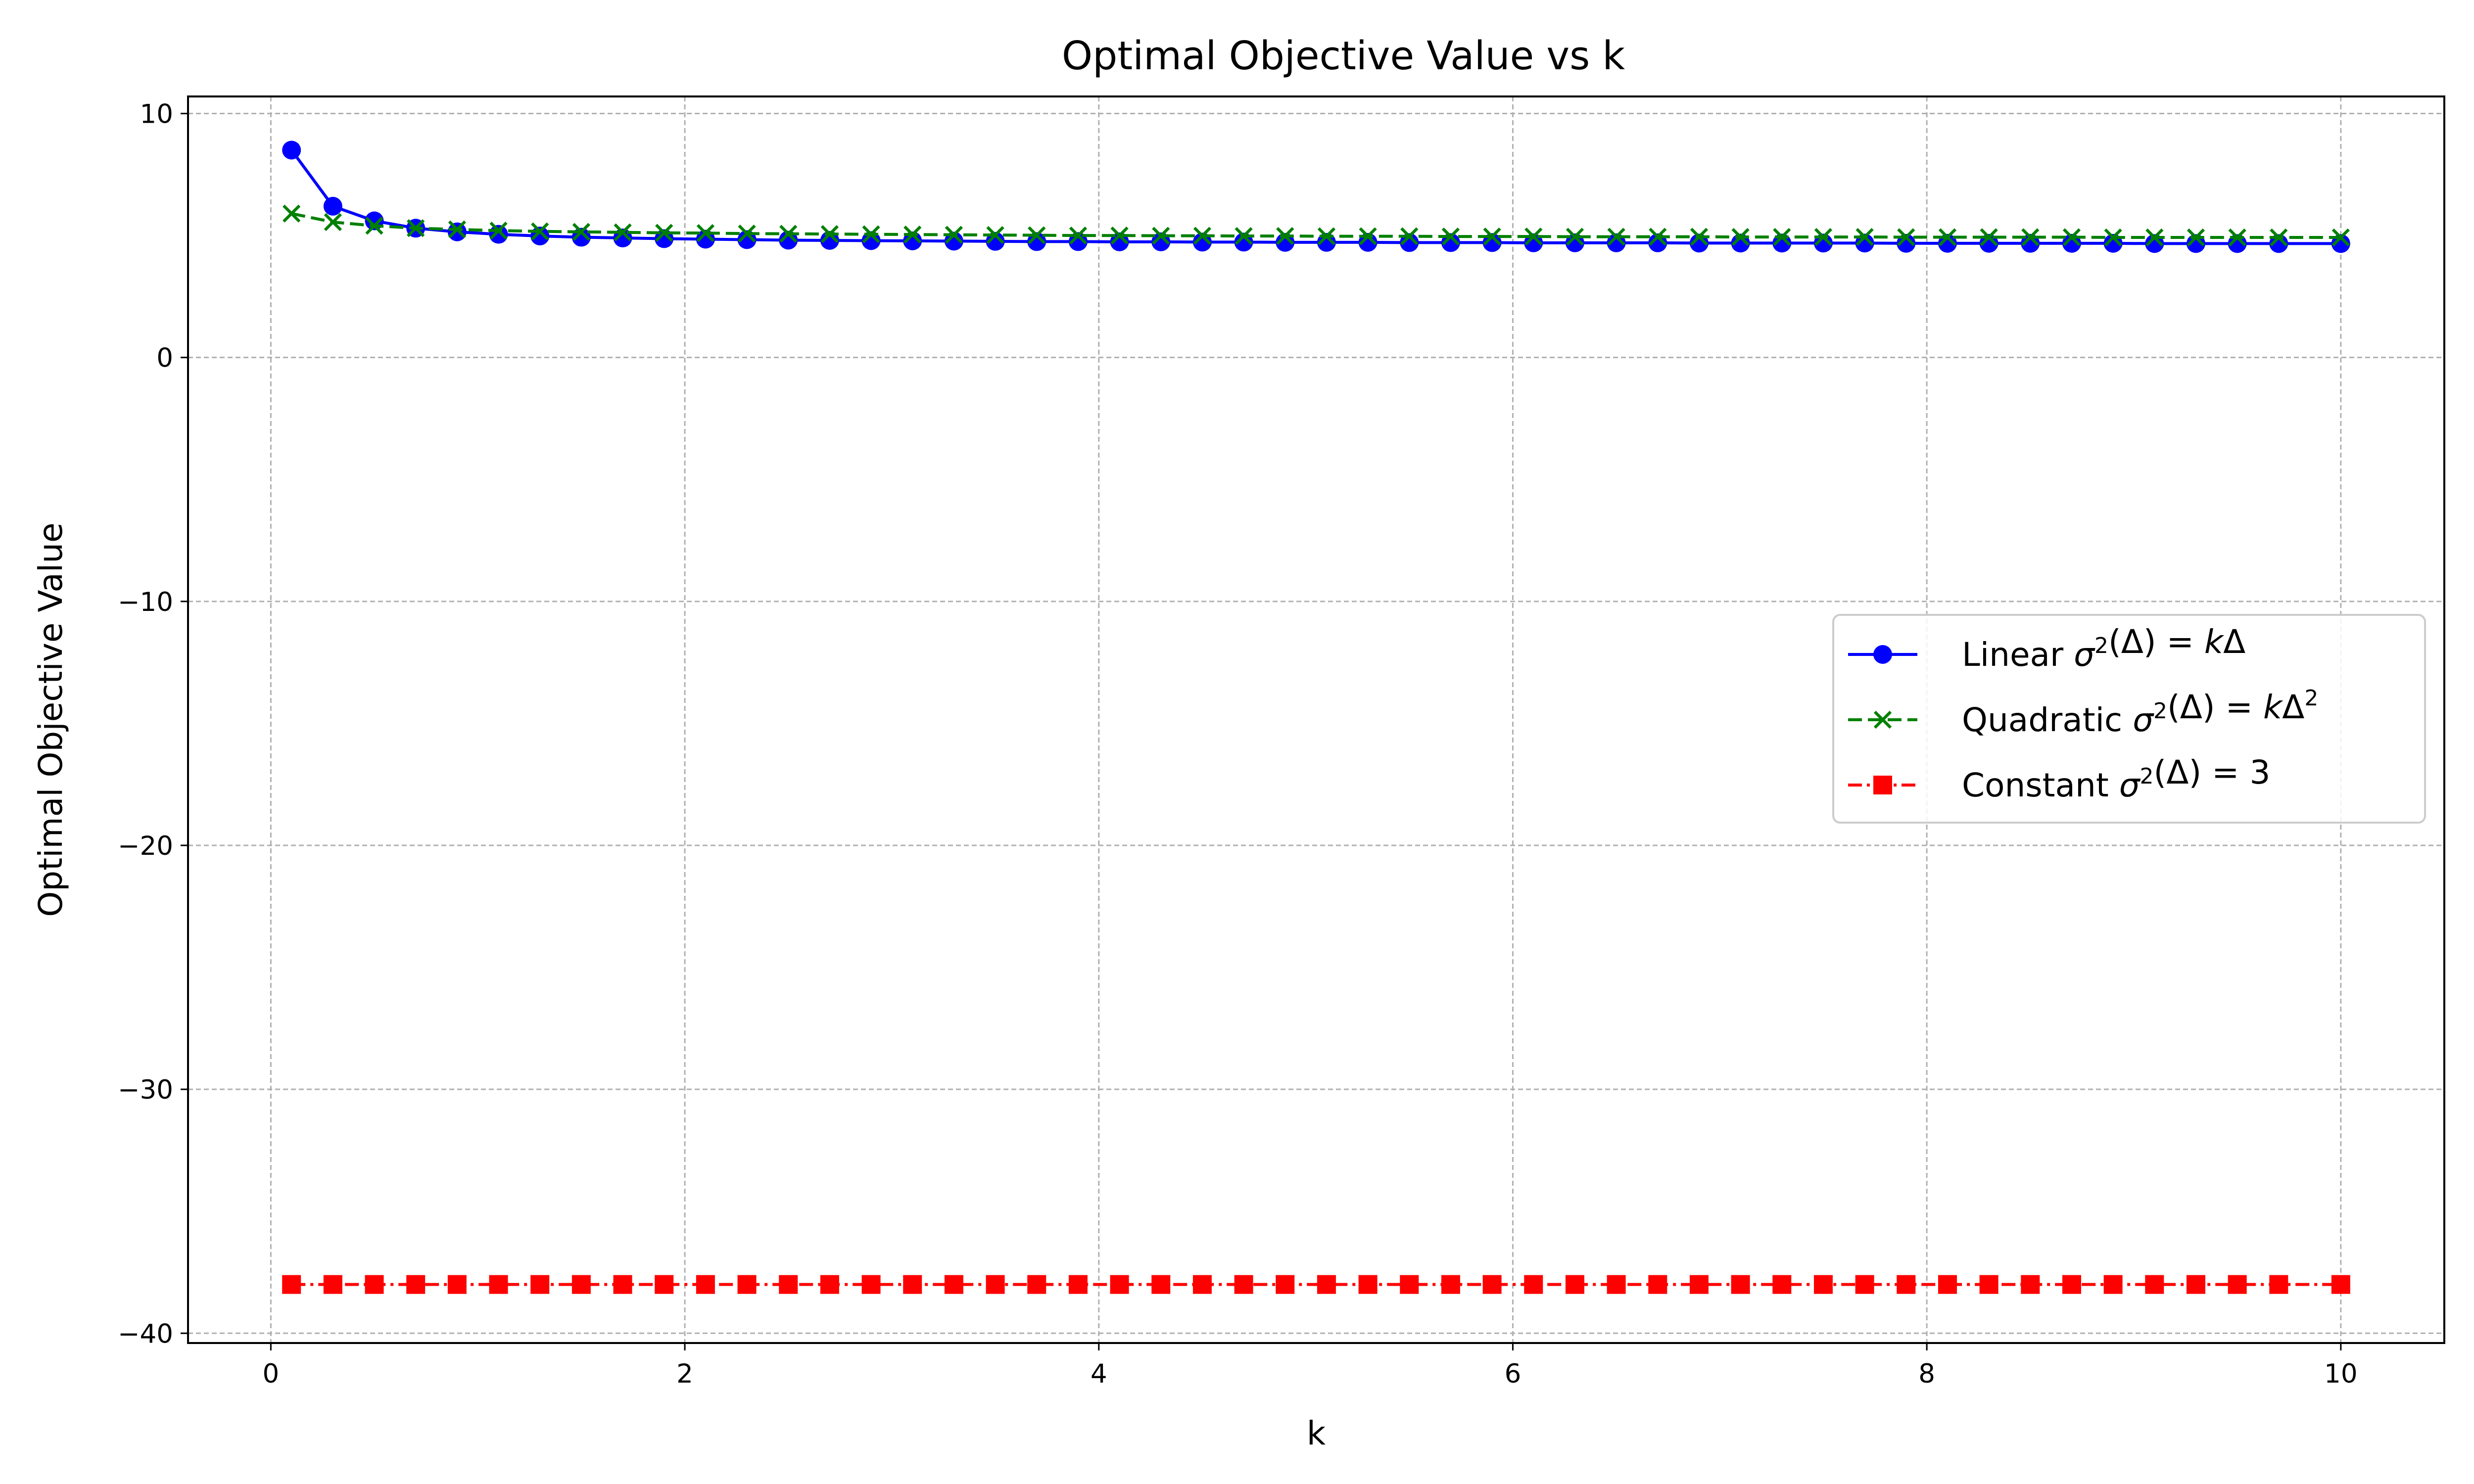  What do you see at coordinates (1316, 225) in the screenshot?
I see `series-x` at bounding box center [1316, 225].